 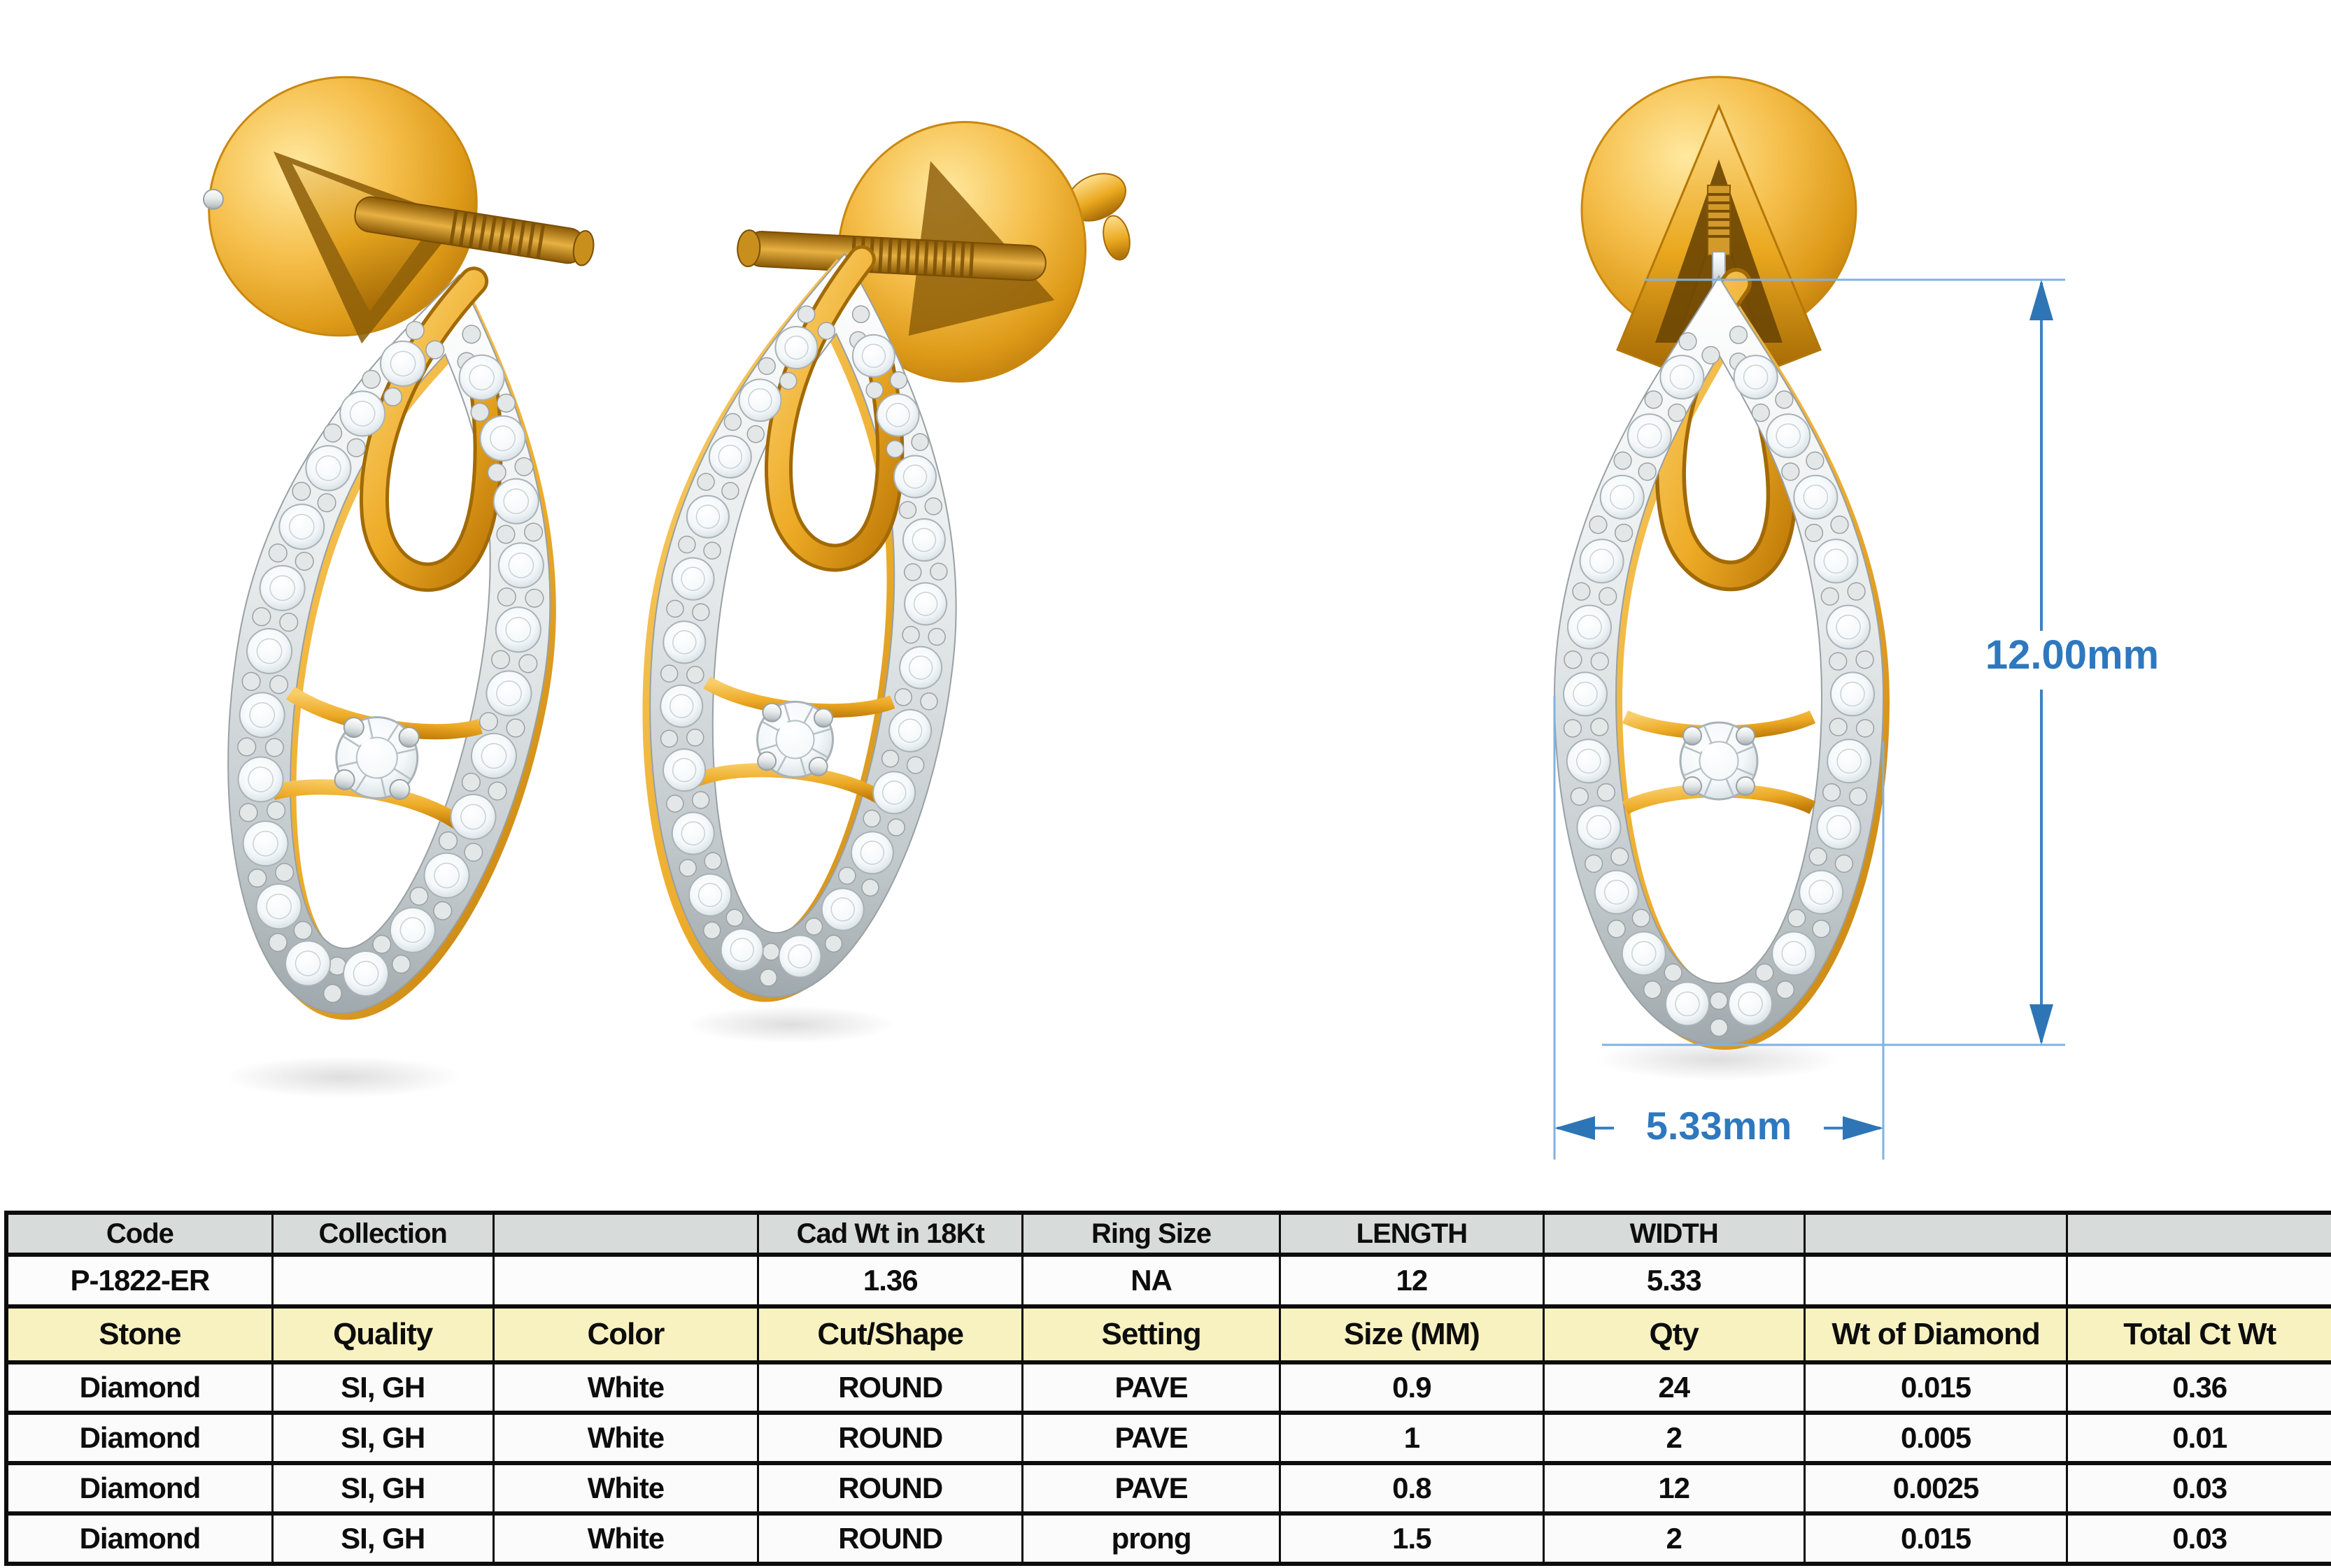 I want to click on table-cell: Ring Size, so click(x=1152, y=1234).